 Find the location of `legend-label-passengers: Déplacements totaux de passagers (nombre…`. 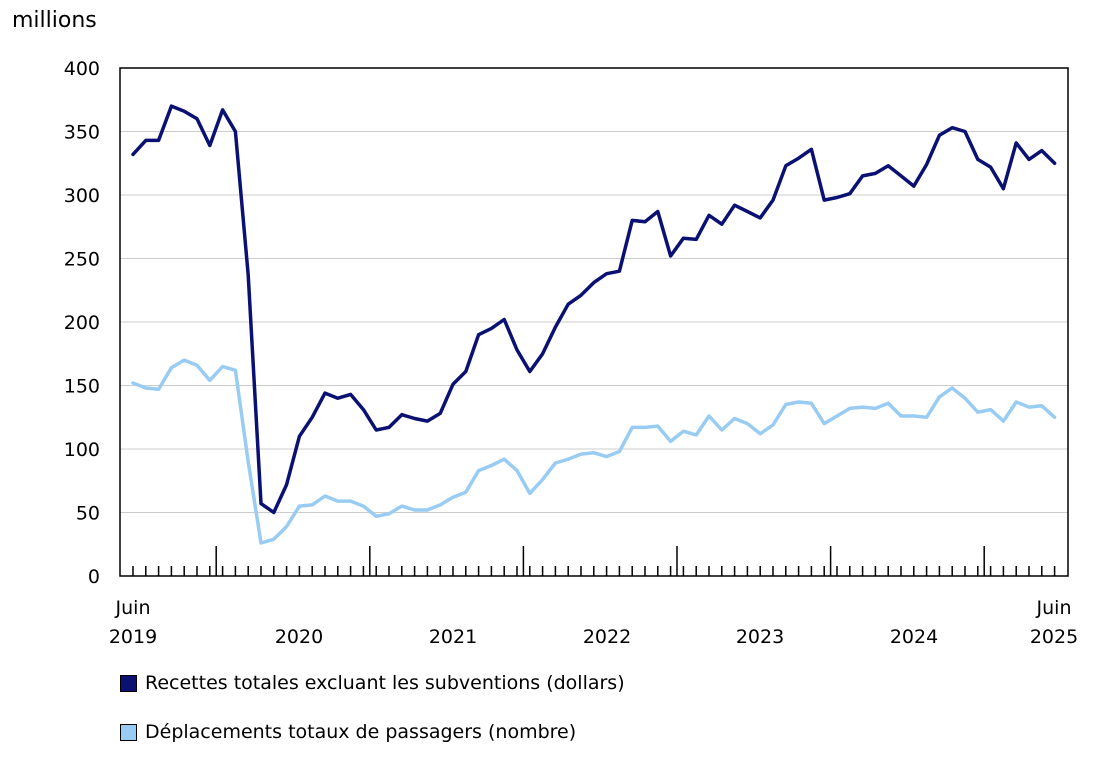

legend-label-passengers: Déplacements totaux de passagers (nombre… is located at coordinates (361, 732).